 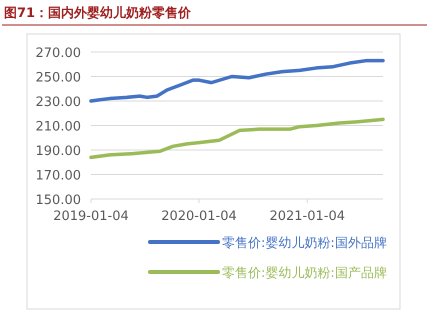 I want to click on y-tick-label: 210.00, so click(x=58, y=127).